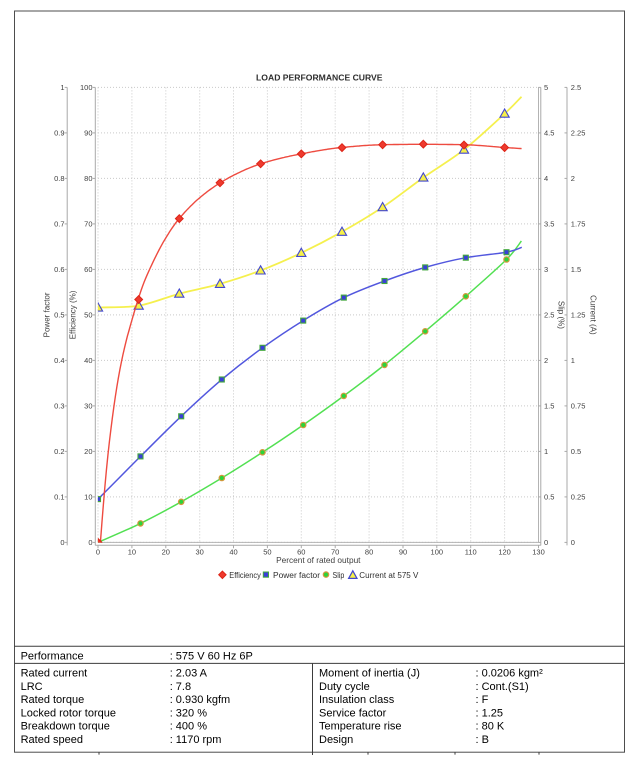 This screenshot has height=775, width=640. Describe the element at coordinates (189, 727) in the screenshot. I see `svg-text:: 400 %: : 400 %` at that location.